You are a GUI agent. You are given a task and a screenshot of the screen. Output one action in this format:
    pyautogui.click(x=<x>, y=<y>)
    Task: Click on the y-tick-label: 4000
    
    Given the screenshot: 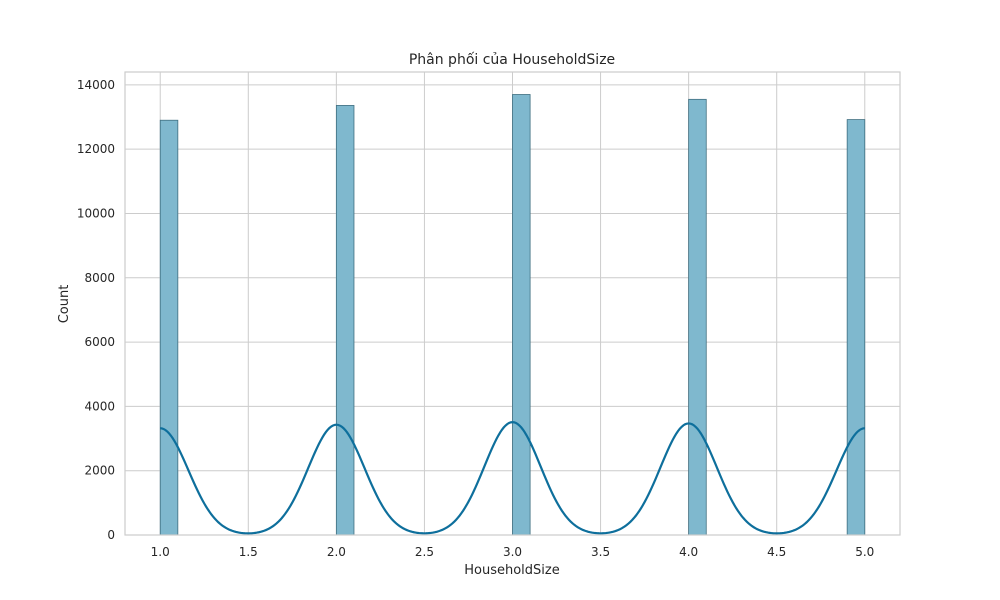 What is the action you would take?
    pyautogui.click(x=99, y=406)
    